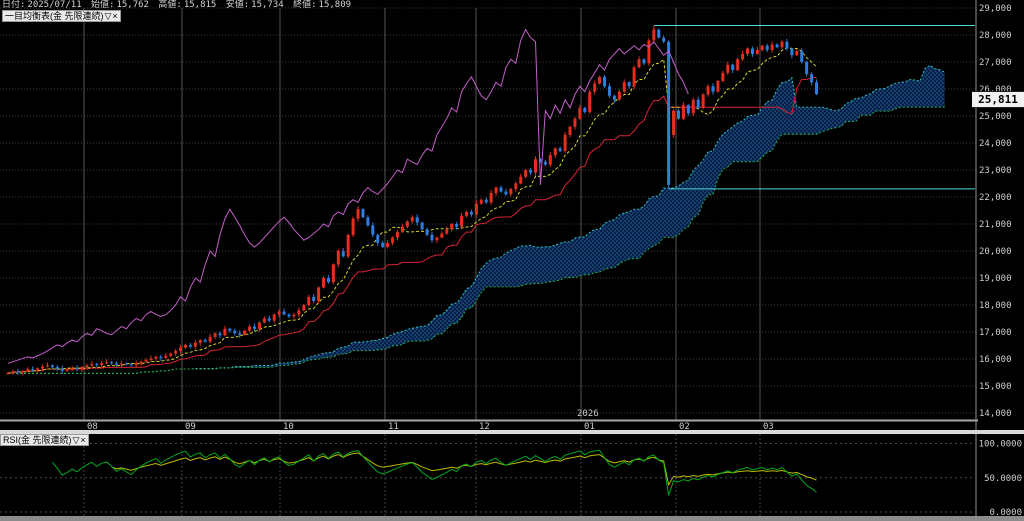 This screenshot has height=521, width=1024. What do you see at coordinates (995, 90) in the screenshot?
I see `svg-text: 26,000` at bounding box center [995, 90].